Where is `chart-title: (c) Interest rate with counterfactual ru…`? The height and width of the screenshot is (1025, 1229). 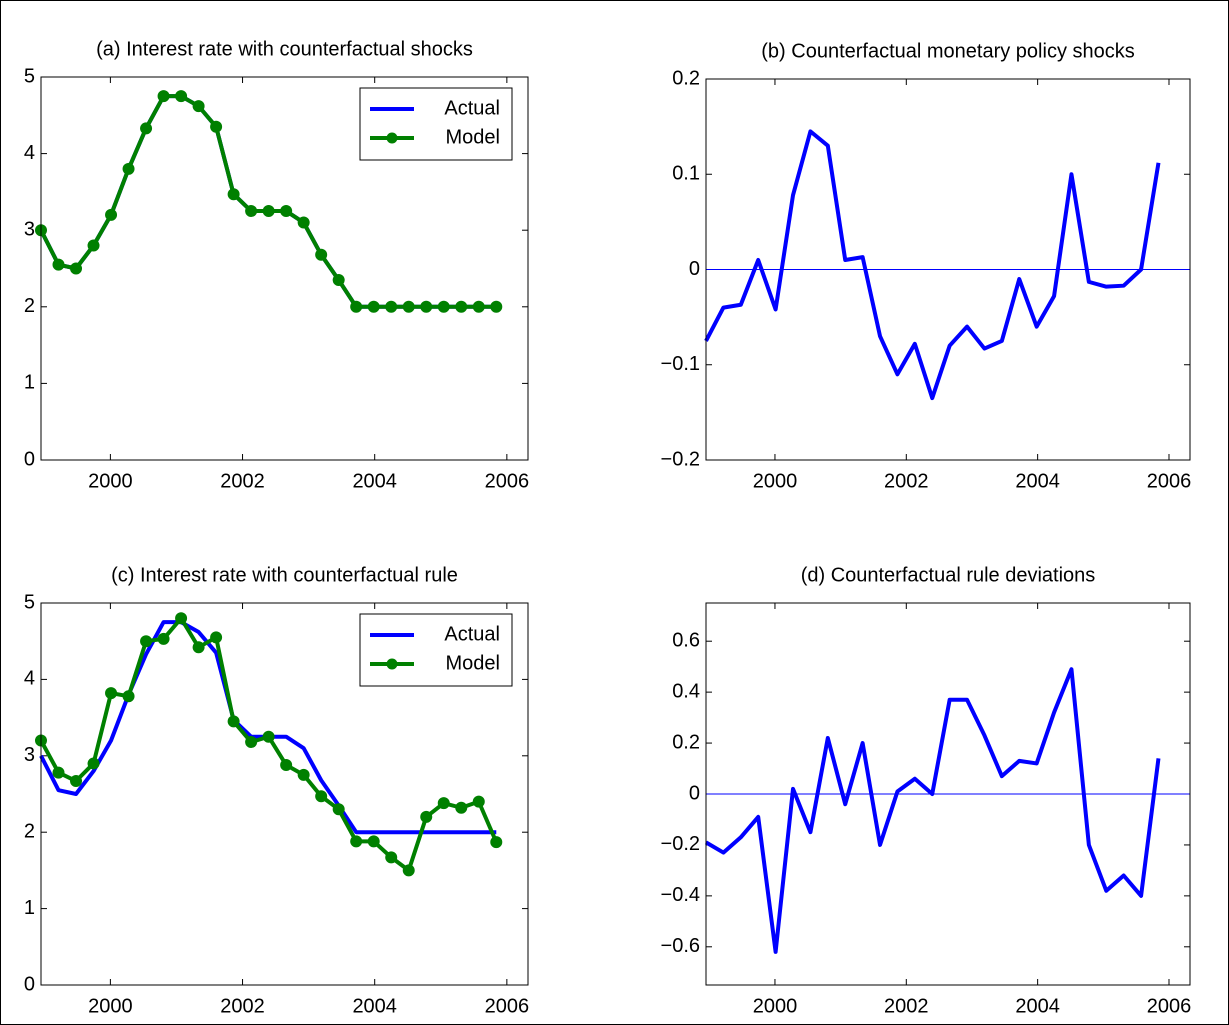
chart-title: (c) Interest rate with counterfactual ru… is located at coordinates (284, 575).